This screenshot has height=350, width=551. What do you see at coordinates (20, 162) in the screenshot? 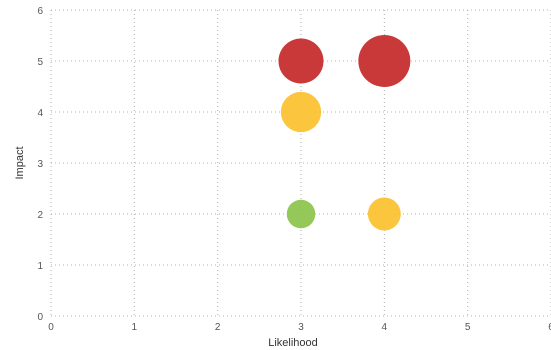
I see `y-axis-title: Impact` at bounding box center [20, 162].